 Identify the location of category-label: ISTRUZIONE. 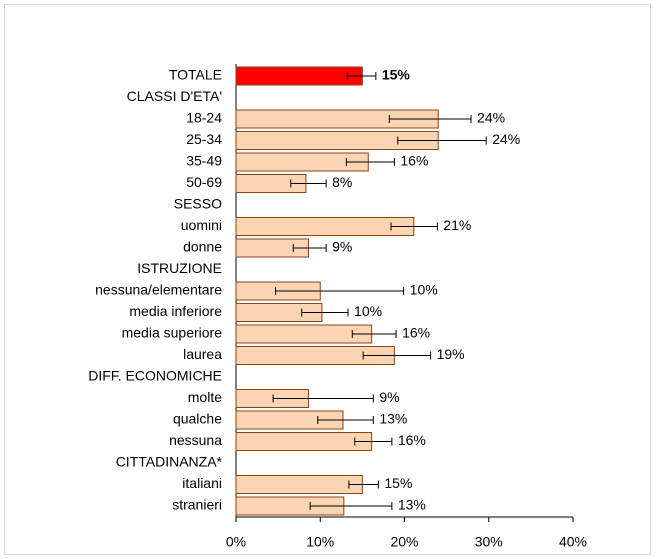
(179, 268).